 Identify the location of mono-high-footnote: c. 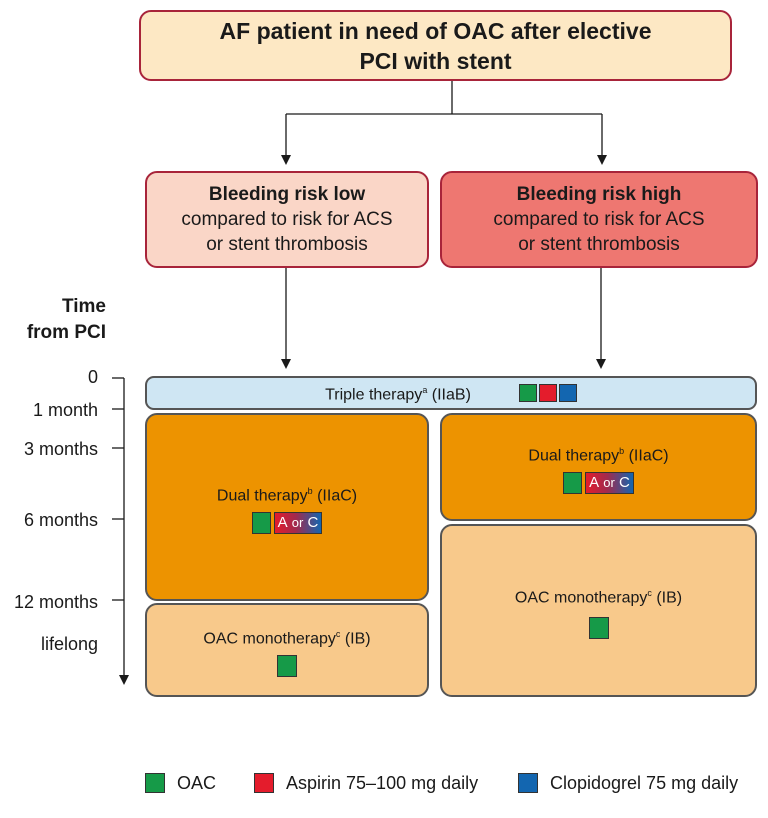
(649, 592).